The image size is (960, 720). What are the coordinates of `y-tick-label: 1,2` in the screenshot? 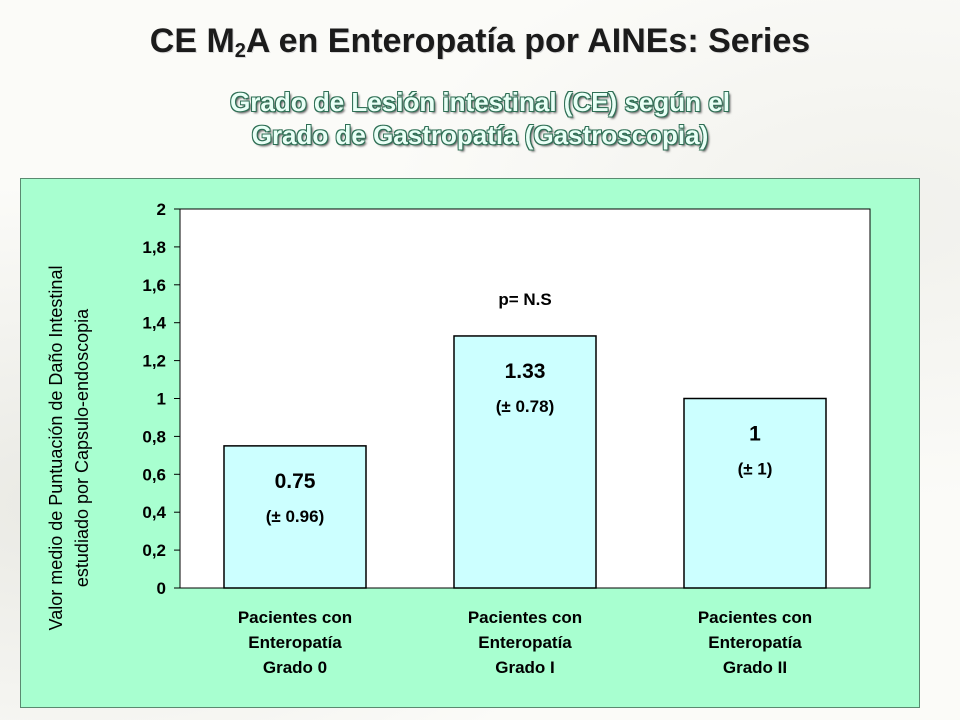 It's located at (154, 361).